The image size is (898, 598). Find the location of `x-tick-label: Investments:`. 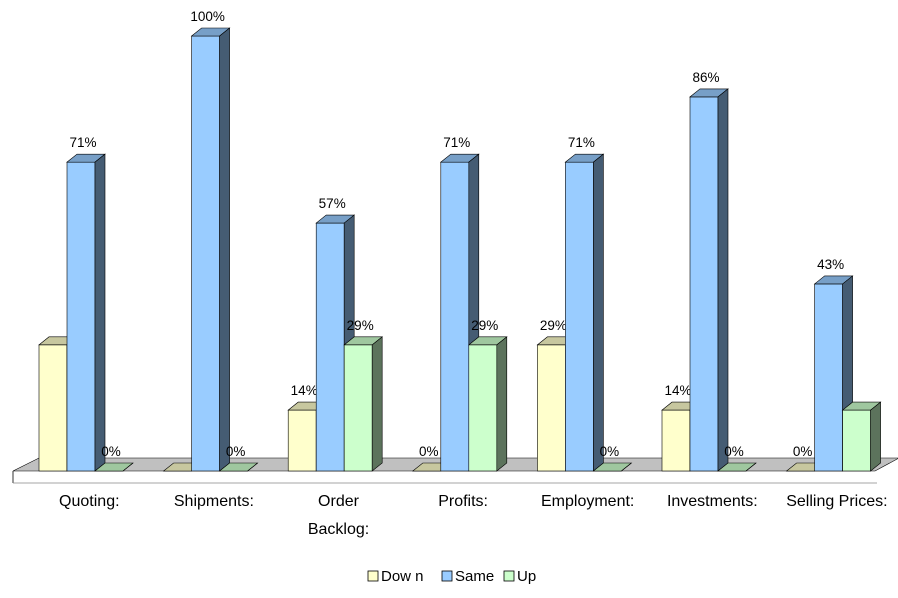

x-tick-label: Investments: is located at coordinates (712, 501).